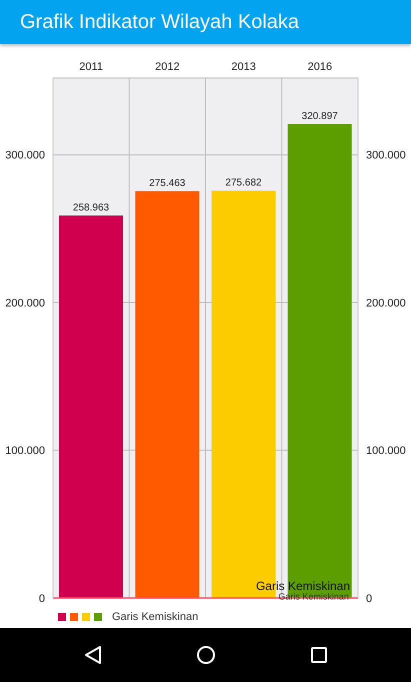 This screenshot has width=411, height=682. Describe the element at coordinates (386, 451) in the screenshot. I see `y2-tick-label: 100.000` at that location.